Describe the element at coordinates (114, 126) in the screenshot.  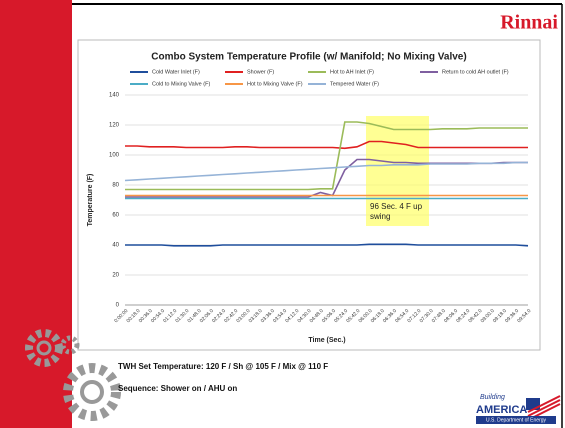
I see `y-tick-label: 120` at that location.